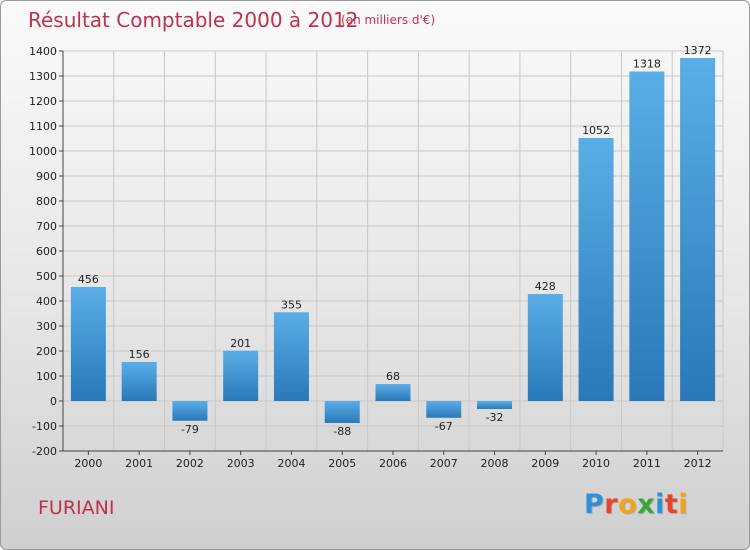 The height and width of the screenshot is (550, 750). Describe the element at coordinates (611, 504) in the screenshot. I see `logo-letter: r` at that location.